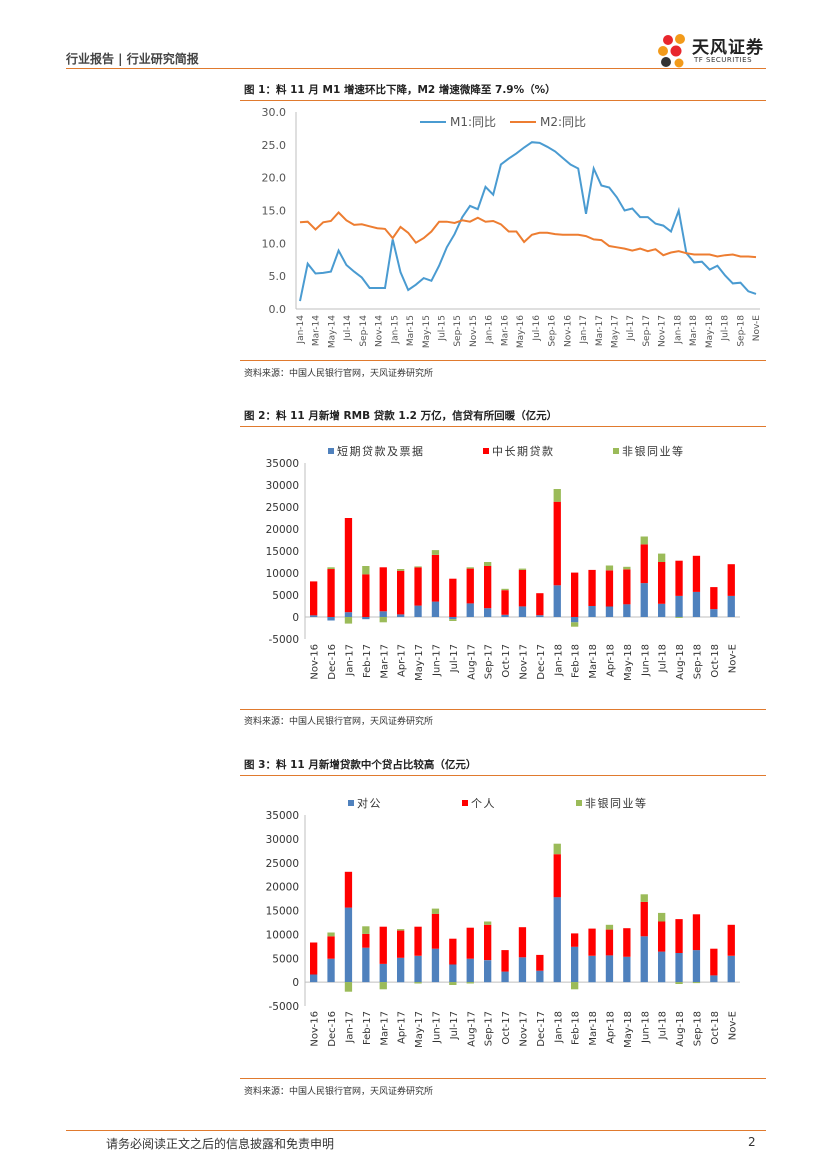 Image resolution: width=827 pixels, height=1169 pixels. Describe the element at coordinates (741, 331) in the screenshot. I see `x-tick-label: Sep-18` at that location.